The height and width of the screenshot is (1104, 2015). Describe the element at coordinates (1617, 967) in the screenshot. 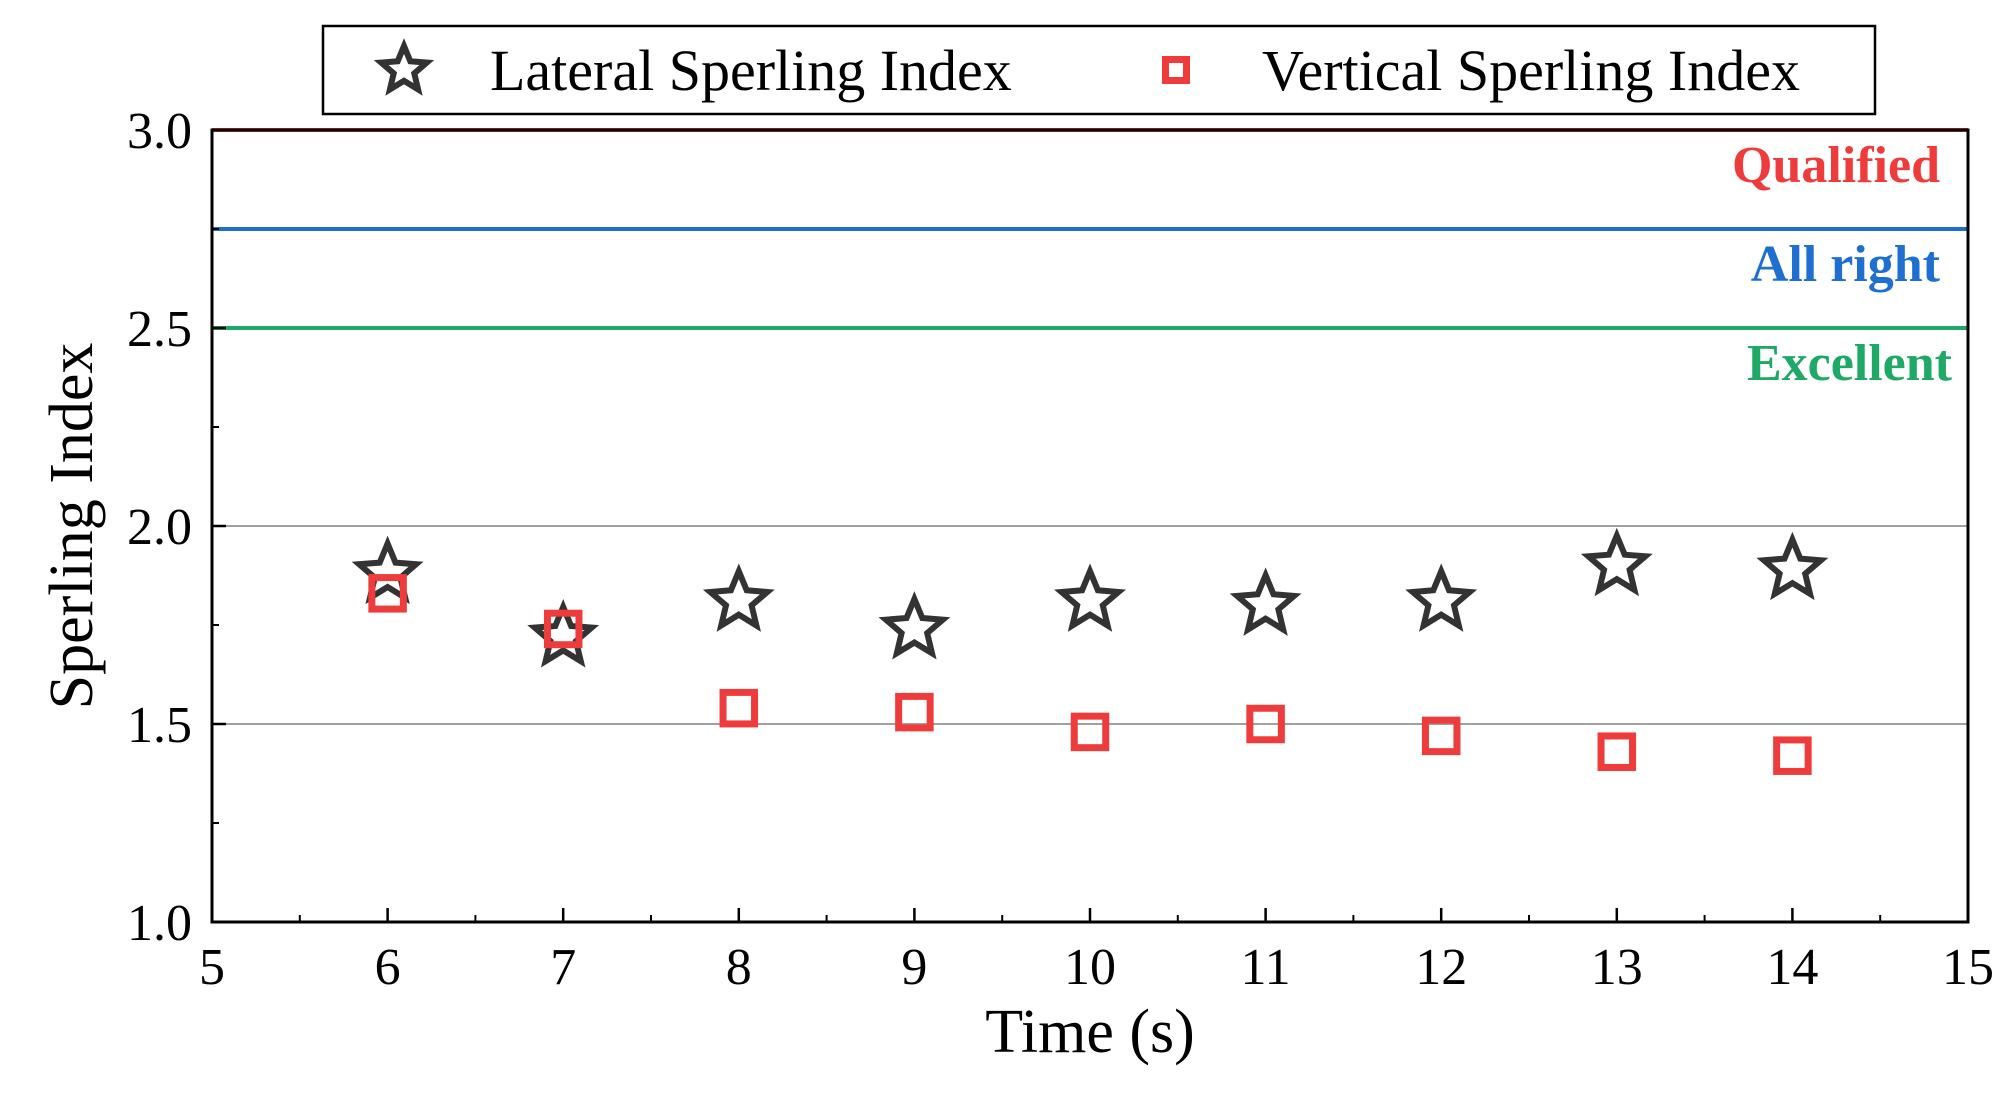

I see `x-tick-label-13: 13` at that location.